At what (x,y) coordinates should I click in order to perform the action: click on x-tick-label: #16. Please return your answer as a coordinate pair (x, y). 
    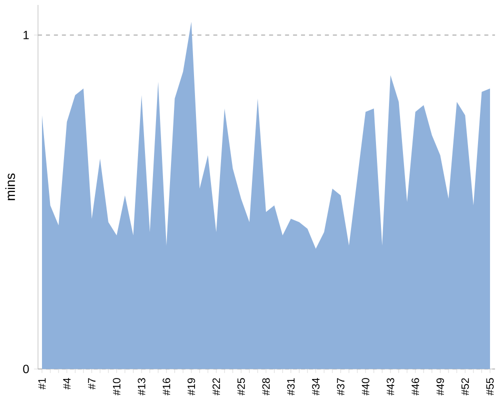
    Looking at the image, I should click on (166, 387).